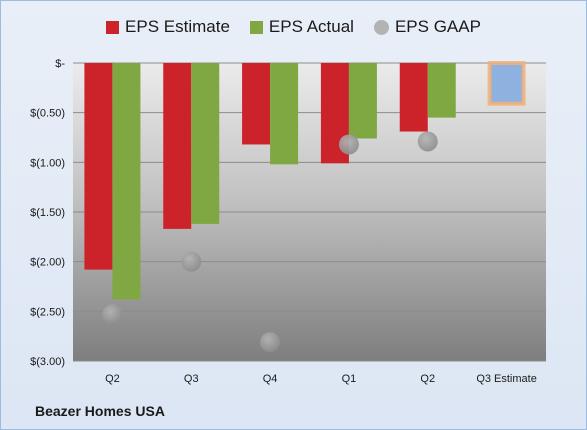 The image size is (587, 430). What do you see at coordinates (437, 26) in the screenshot?
I see `legend-label-eps-gaap: EPS GAAP` at bounding box center [437, 26].